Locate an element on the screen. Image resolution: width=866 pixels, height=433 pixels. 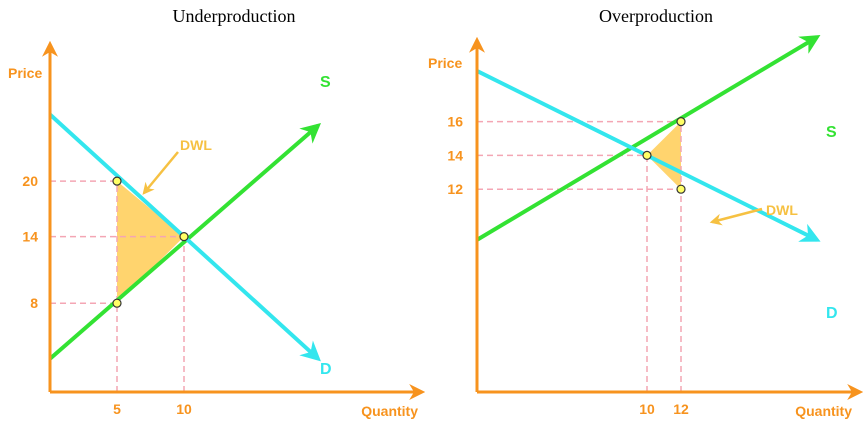
y-tick-label: 12 is located at coordinates (455, 189).